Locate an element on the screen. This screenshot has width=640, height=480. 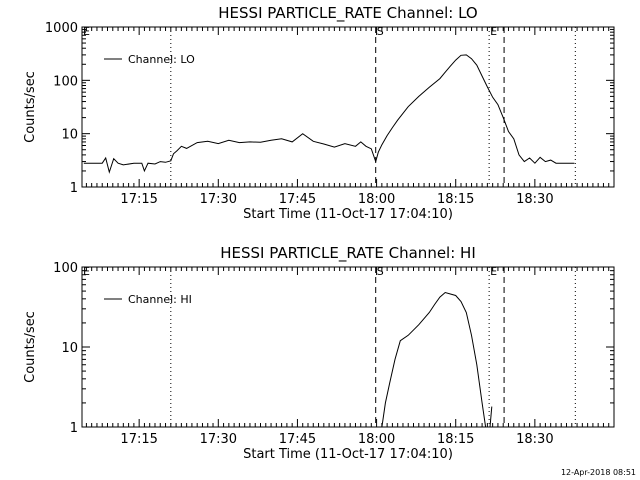
legend-label: Channel: LO is located at coordinates (161, 59).